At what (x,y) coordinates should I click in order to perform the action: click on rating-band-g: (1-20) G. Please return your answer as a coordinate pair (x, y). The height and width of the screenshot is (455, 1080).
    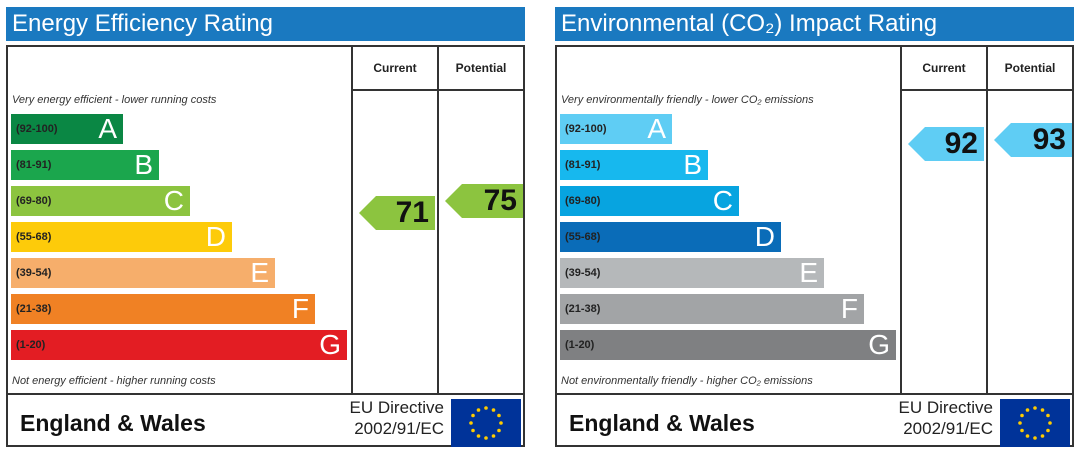
    Looking at the image, I should click on (179, 345).